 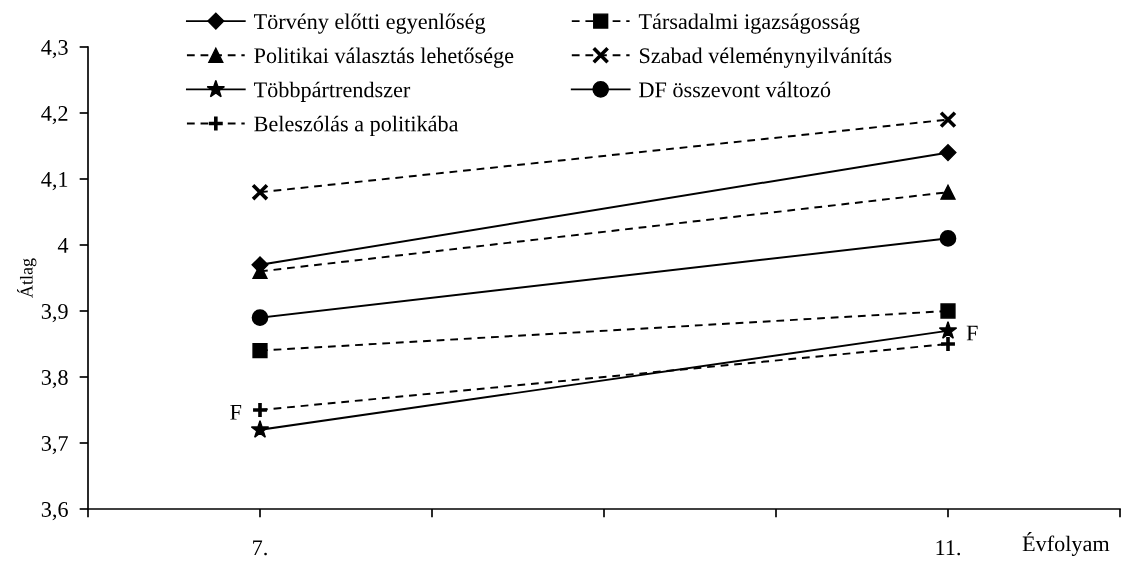 What do you see at coordinates (260, 548) in the screenshot?
I see `x-tick-label: 7.` at bounding box center [260, 548].